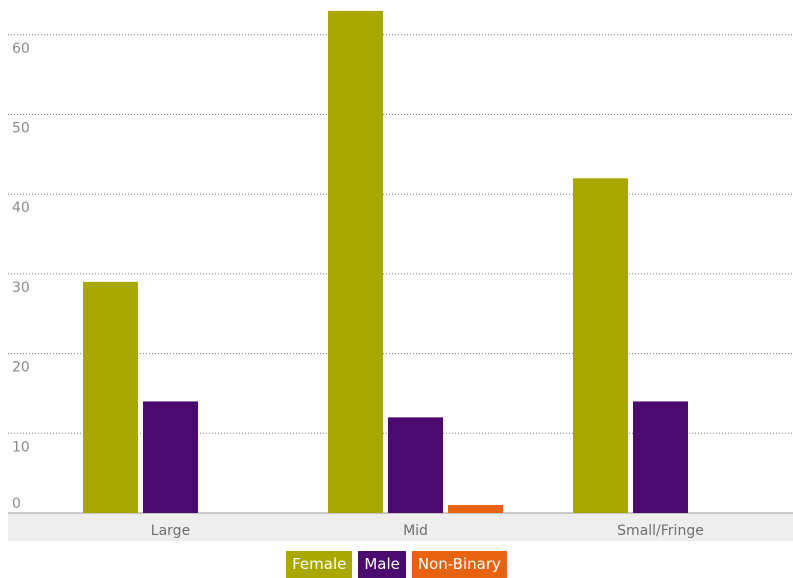 The height and width of the screenshot is (578, 793). I want to click on y-tick-label: 10, so click(21, 447).